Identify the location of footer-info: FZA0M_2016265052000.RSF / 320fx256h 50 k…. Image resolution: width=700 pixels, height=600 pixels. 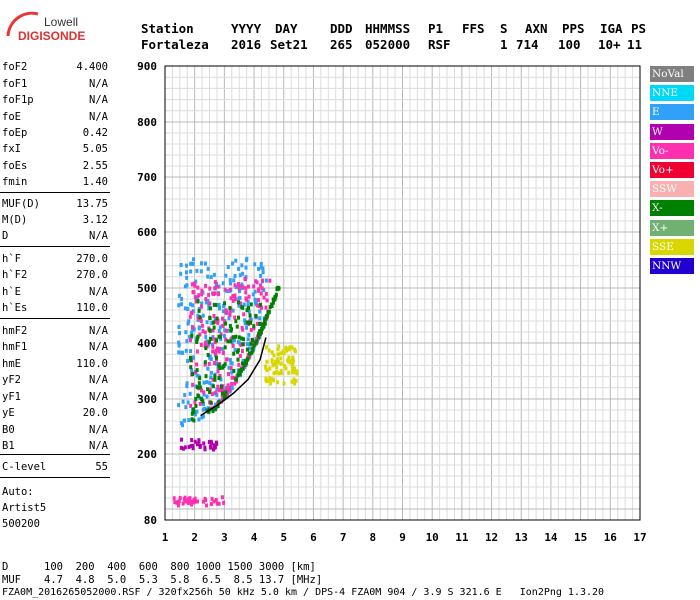
(303, 592).